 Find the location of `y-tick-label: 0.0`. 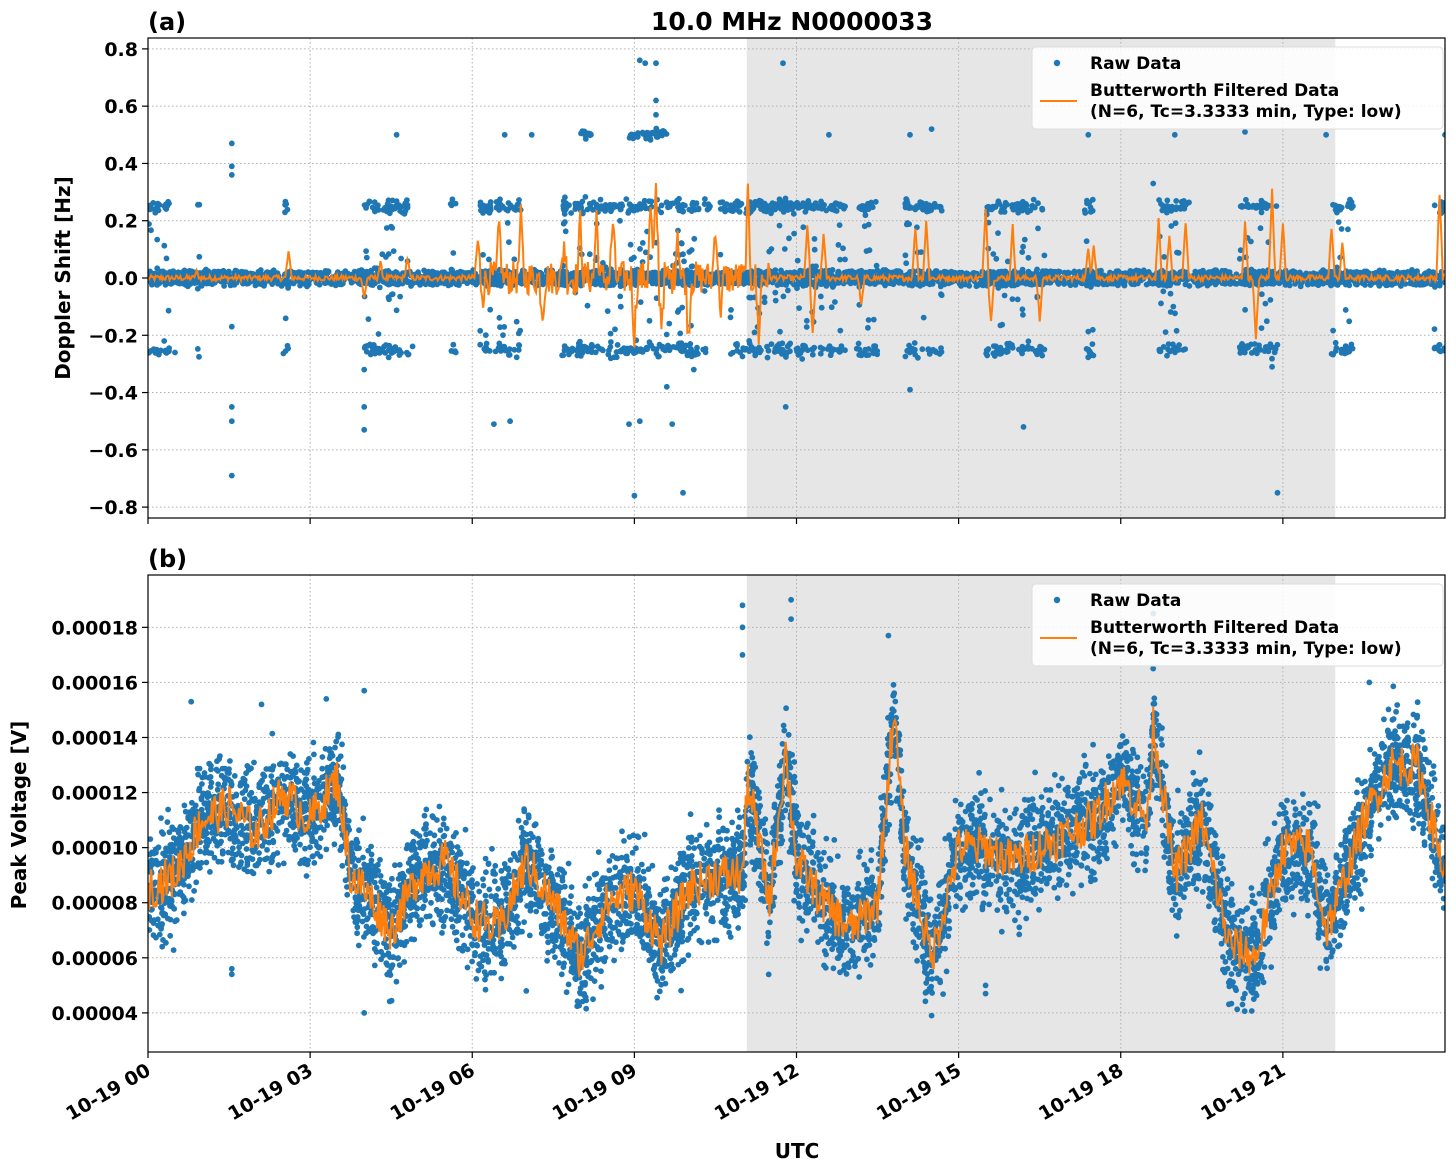

y-tick-label: 0.0 is located at coordinates (121, 279).